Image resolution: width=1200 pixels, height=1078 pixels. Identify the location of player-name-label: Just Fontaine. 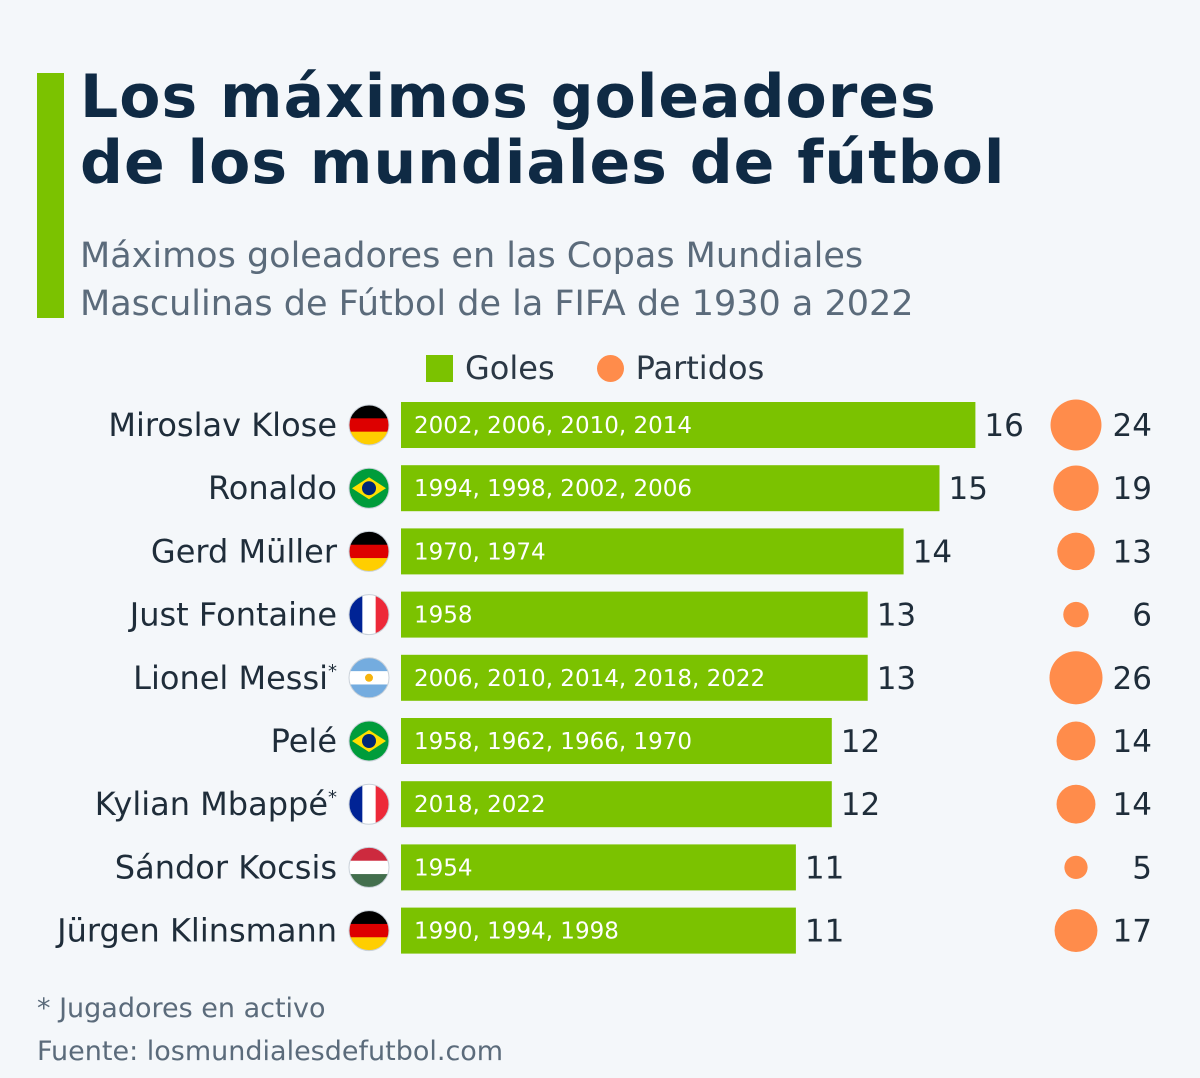
(232, 615).